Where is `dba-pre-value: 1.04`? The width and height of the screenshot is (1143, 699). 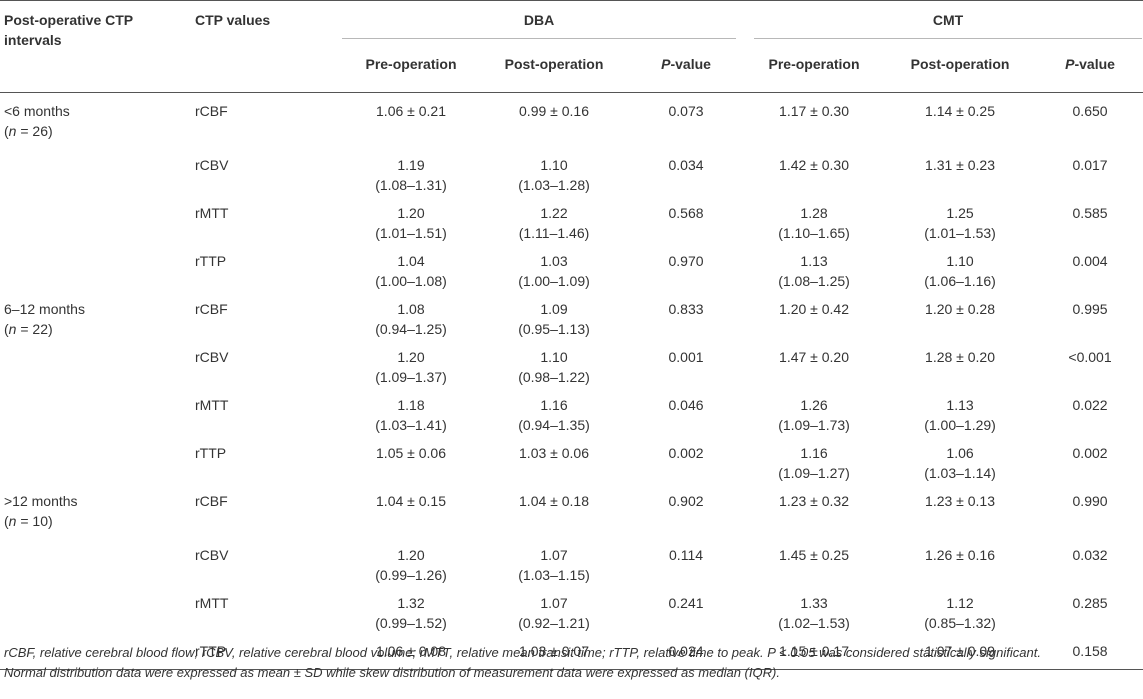 dba-pre-value: 1.04 is located at coordinates (411, 261).